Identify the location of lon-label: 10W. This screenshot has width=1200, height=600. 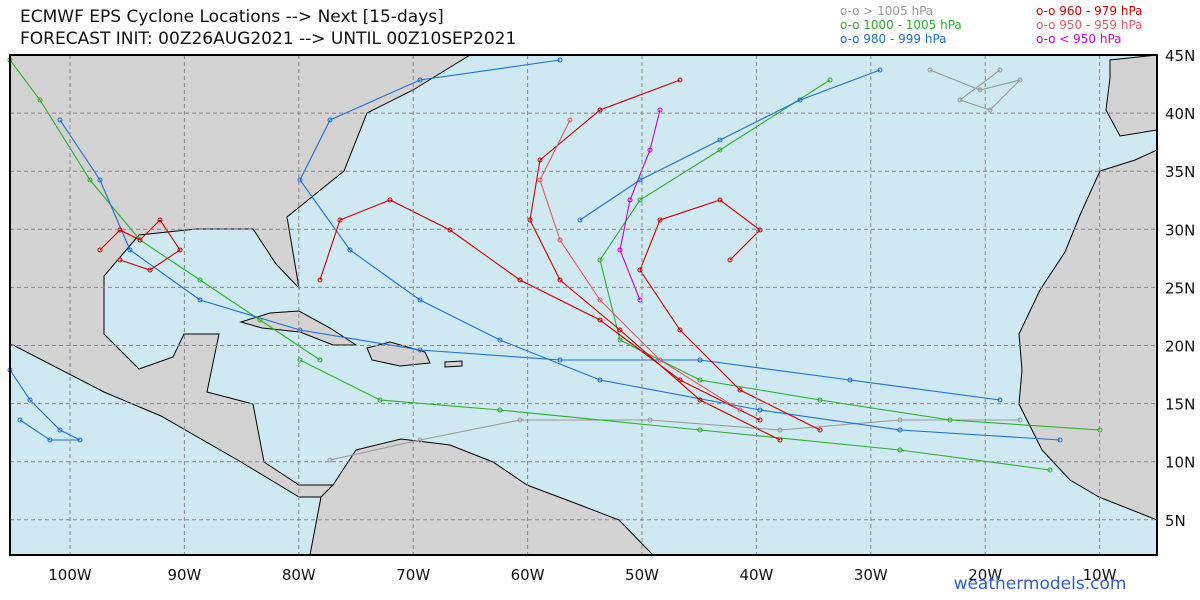
(1100, 575).